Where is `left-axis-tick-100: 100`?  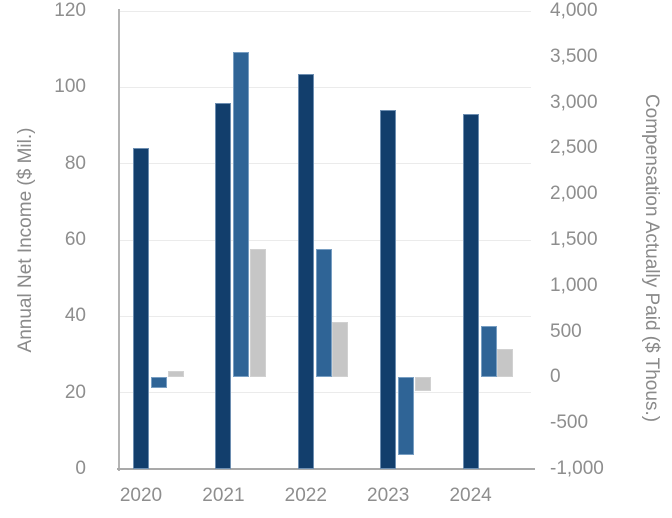 left-axis-tick-100: 100 is located at coordinates (70, 87).